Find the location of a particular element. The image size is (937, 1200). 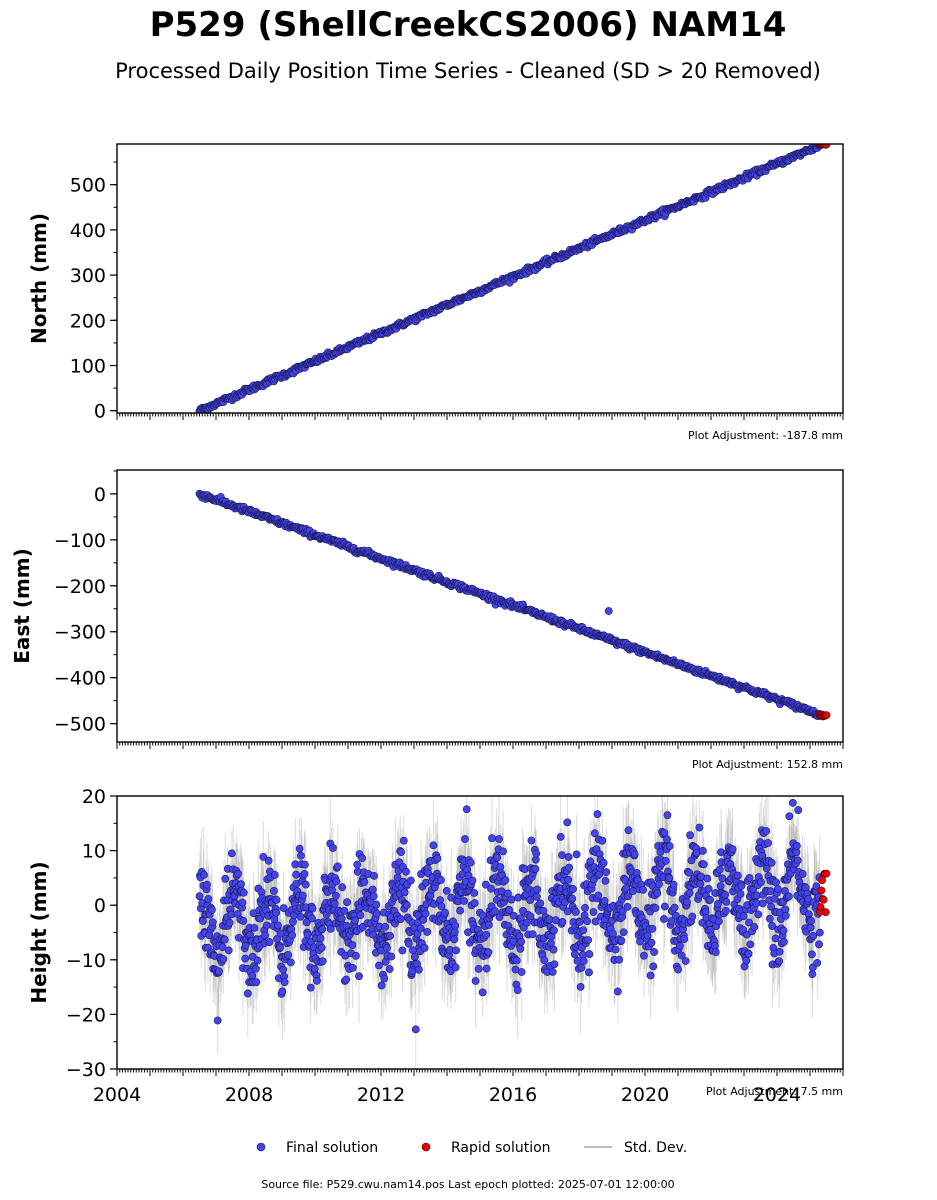

plot-area is located at coordinates (513, 605).